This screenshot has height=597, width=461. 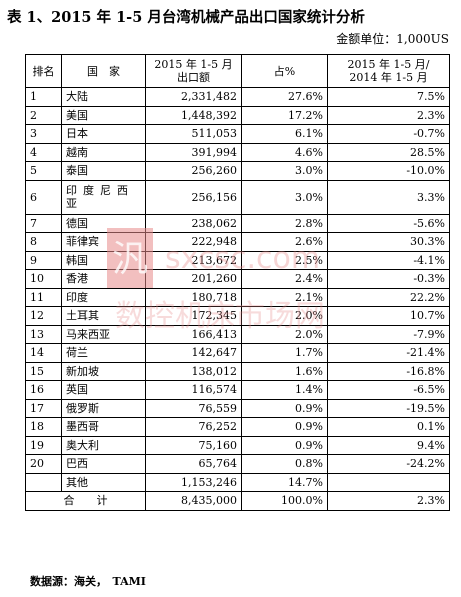 I want to click on table-row: 16 英国 116,574 1.4% -6.5%, so click(x=237, y=390).